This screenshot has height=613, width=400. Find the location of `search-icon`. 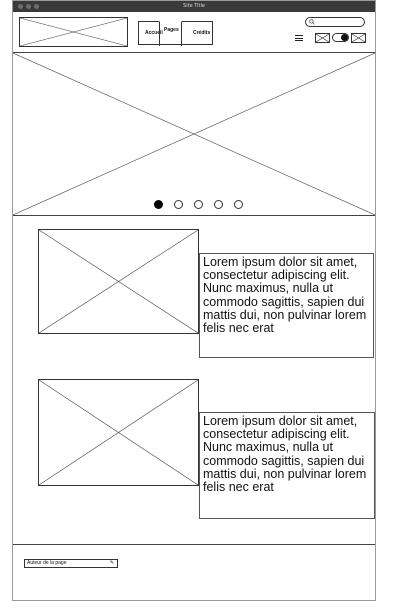

search-icon is located at coordinates (312, 22).